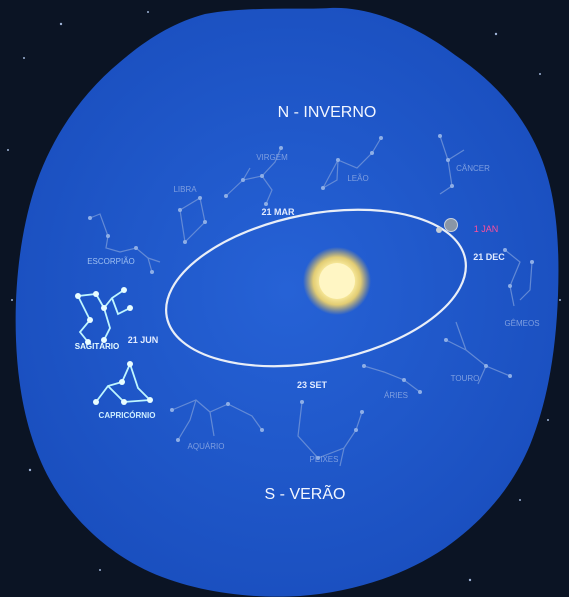  Describe the element at coordinates (489, 257) in the screenshot. I see `date-label-21-dec: 21 DEC` at that location.